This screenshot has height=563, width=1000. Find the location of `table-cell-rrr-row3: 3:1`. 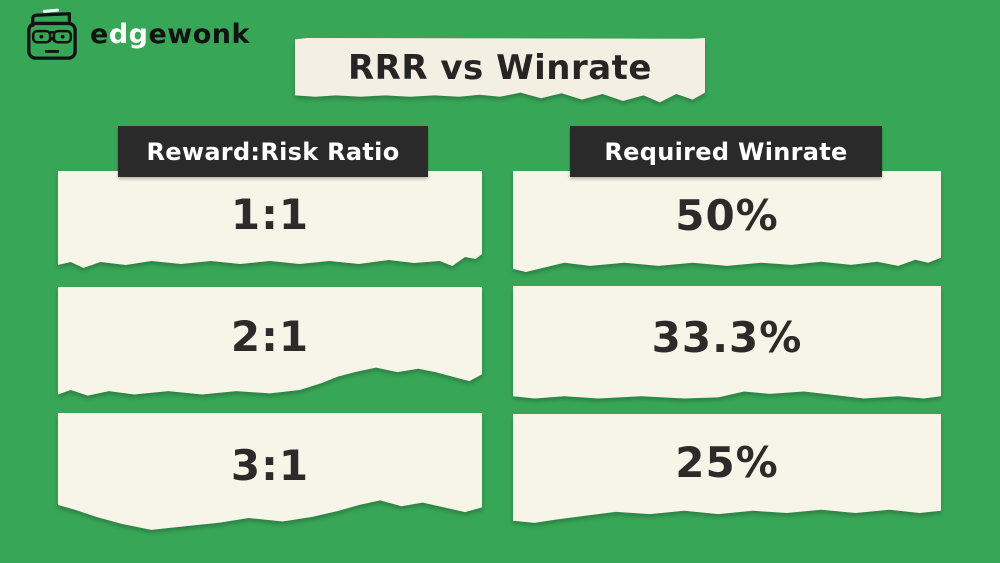

table-cell-rrr-row3: 3:1 is located at coordinates (270, 472).